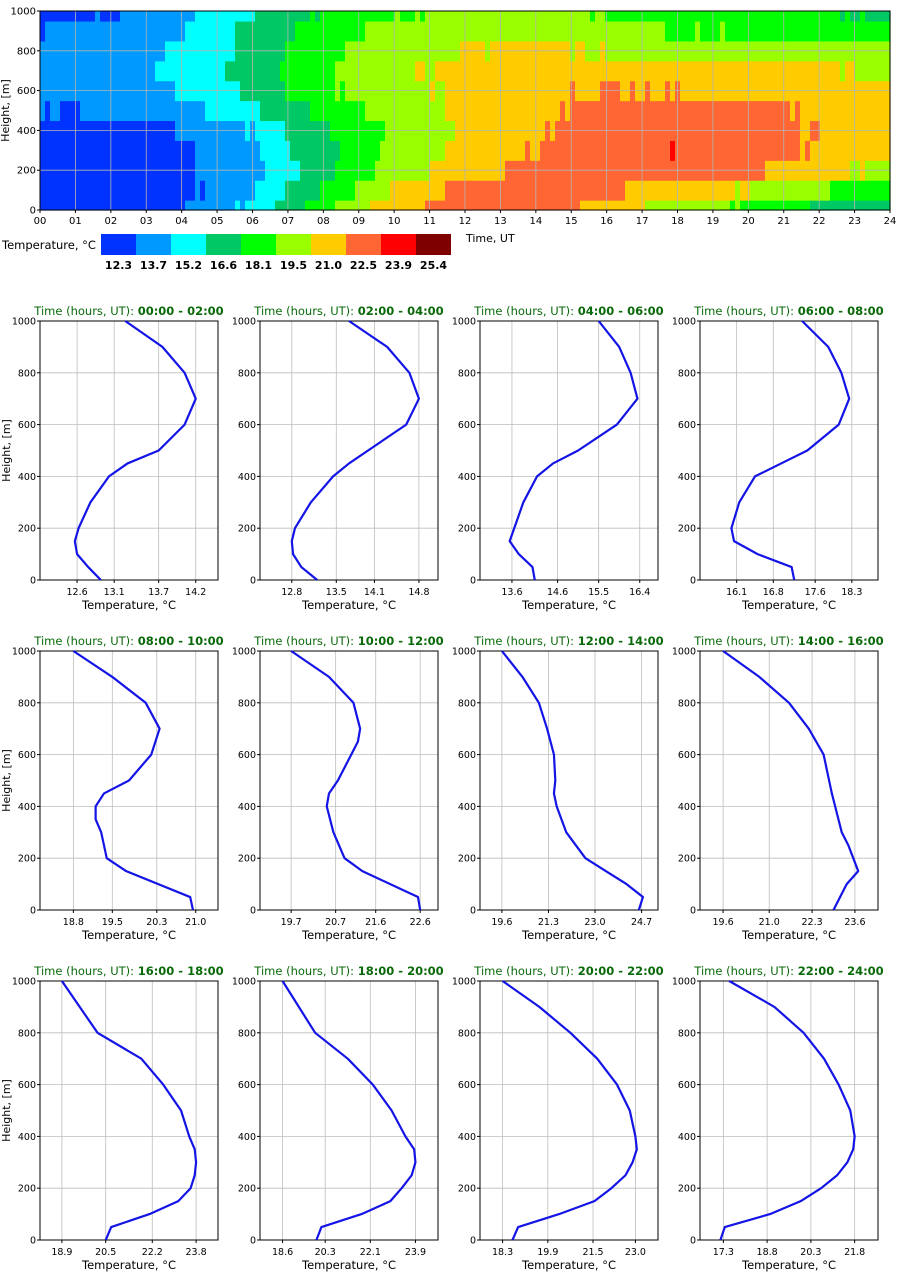 Image resolution: width=900 pixels, height=1280 pixels. I want to click on profile-x-tick-label: 15.5, so click(598, 592).